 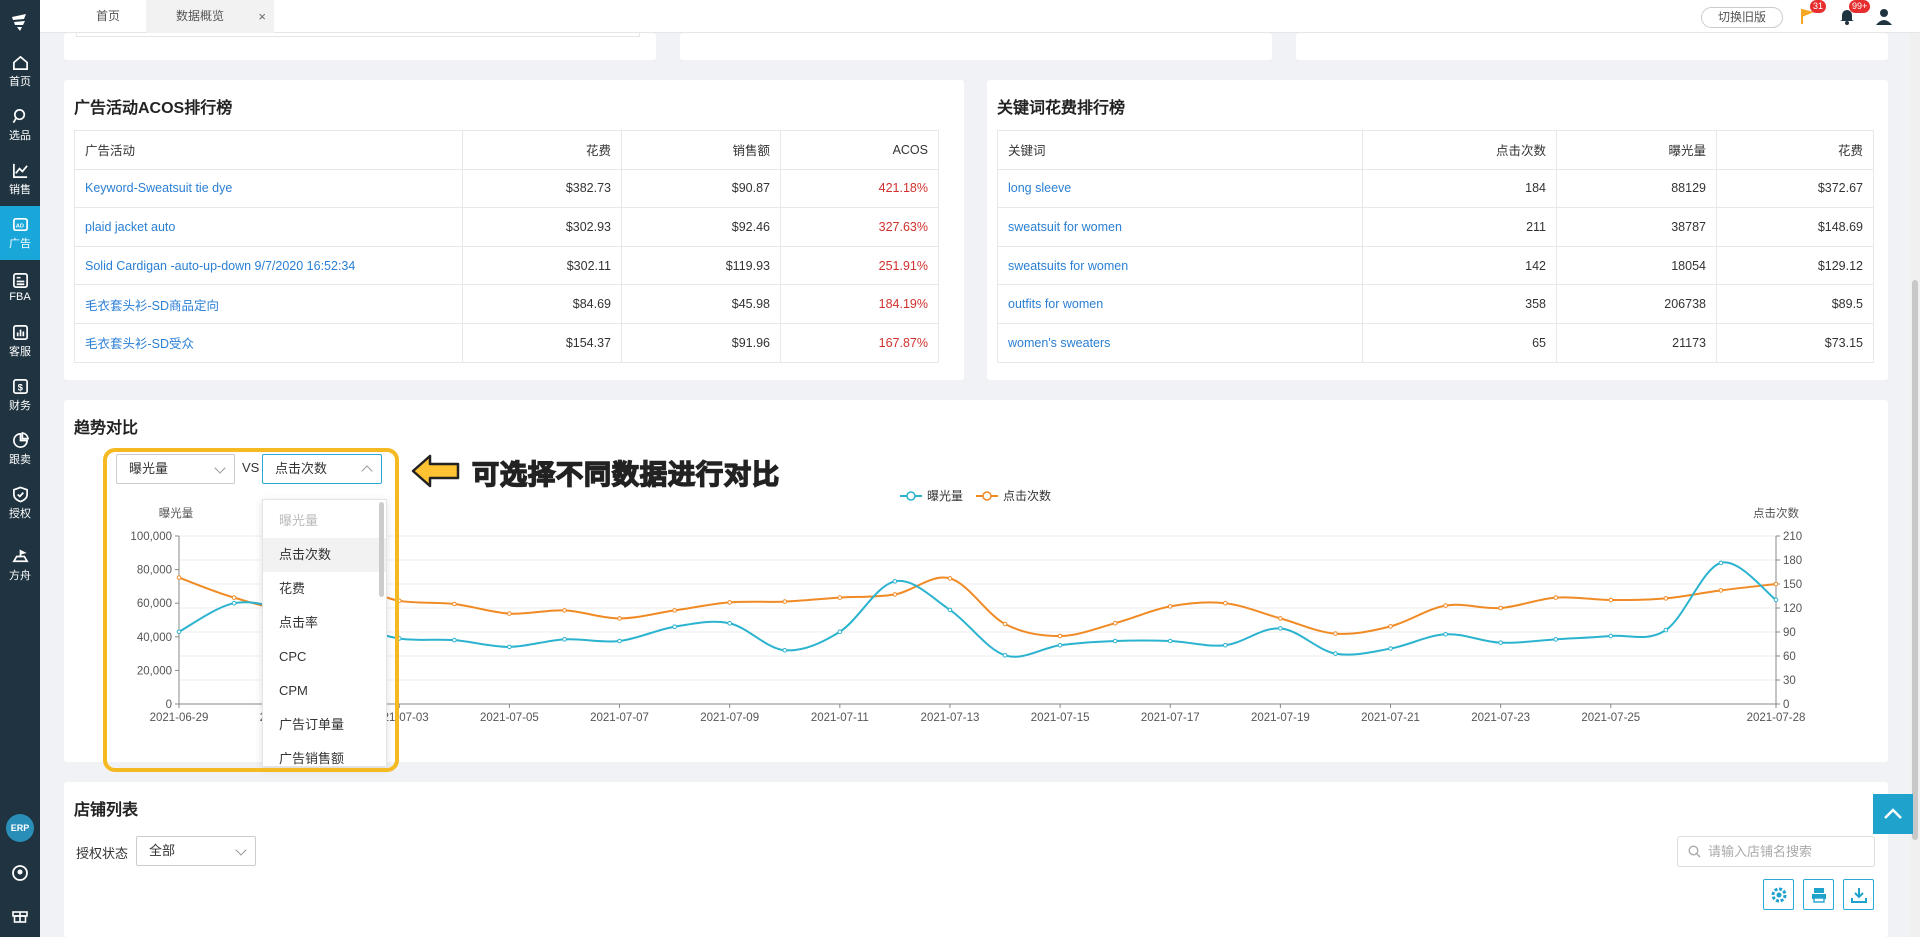 What do you see at coordinates (154, 604) in the screenshot?
I see `y-tick-label-left: 60,000` at bounding box center [154, 604].